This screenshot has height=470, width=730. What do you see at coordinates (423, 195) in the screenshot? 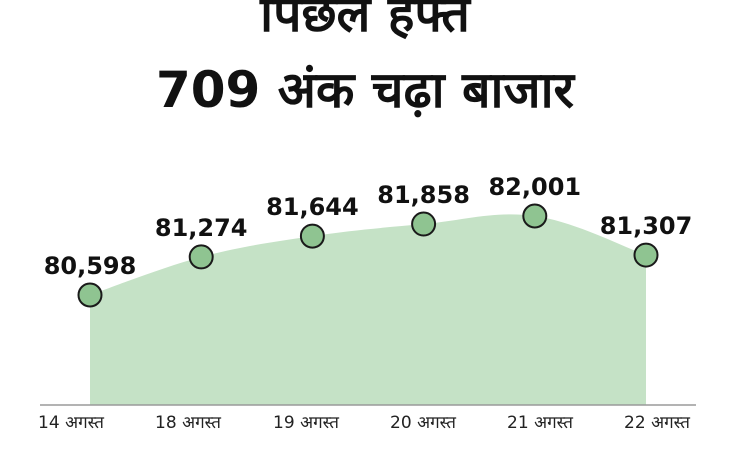
I see `data-label: 81,858` at bounding box center [423, 195].